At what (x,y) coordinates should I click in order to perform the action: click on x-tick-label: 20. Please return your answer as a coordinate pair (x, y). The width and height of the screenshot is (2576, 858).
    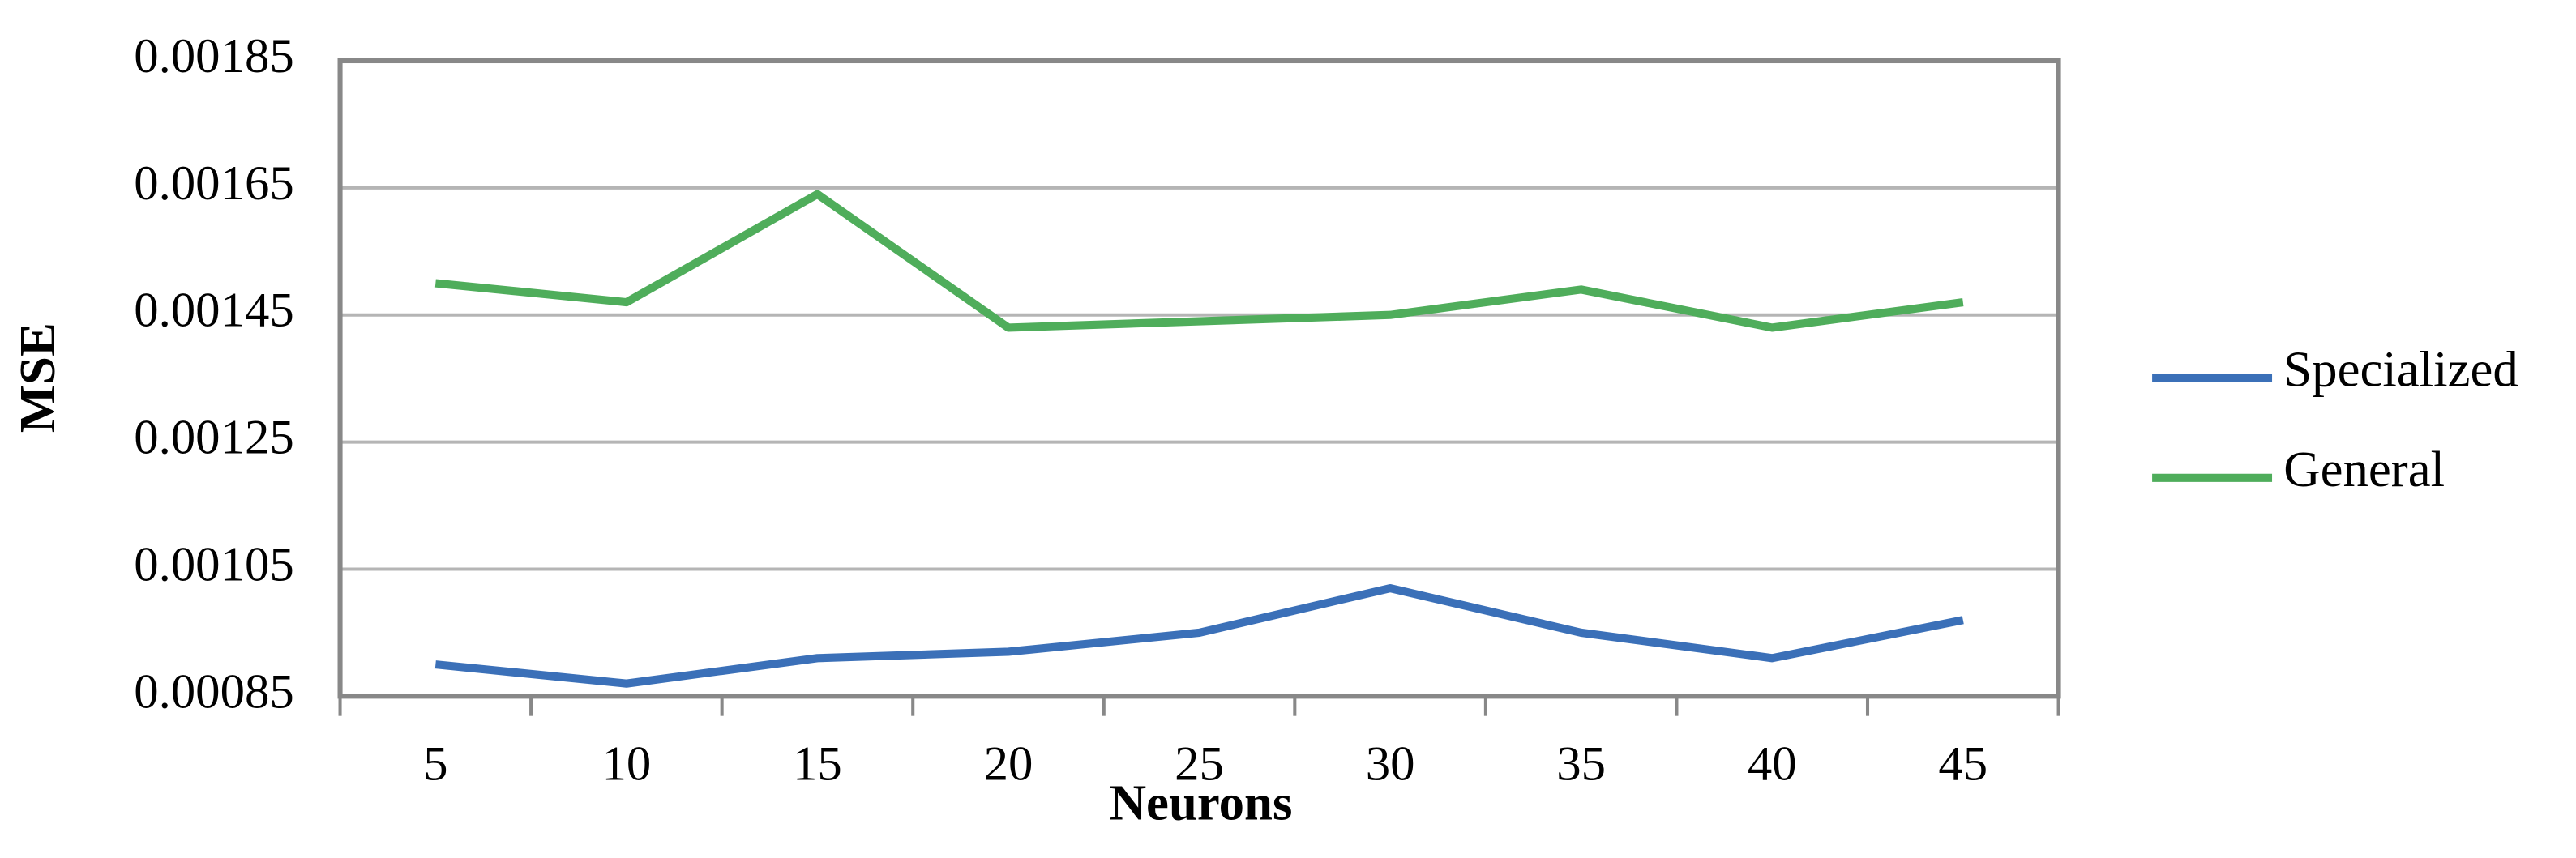
    Looking at the image, I should click on (1008, 763).